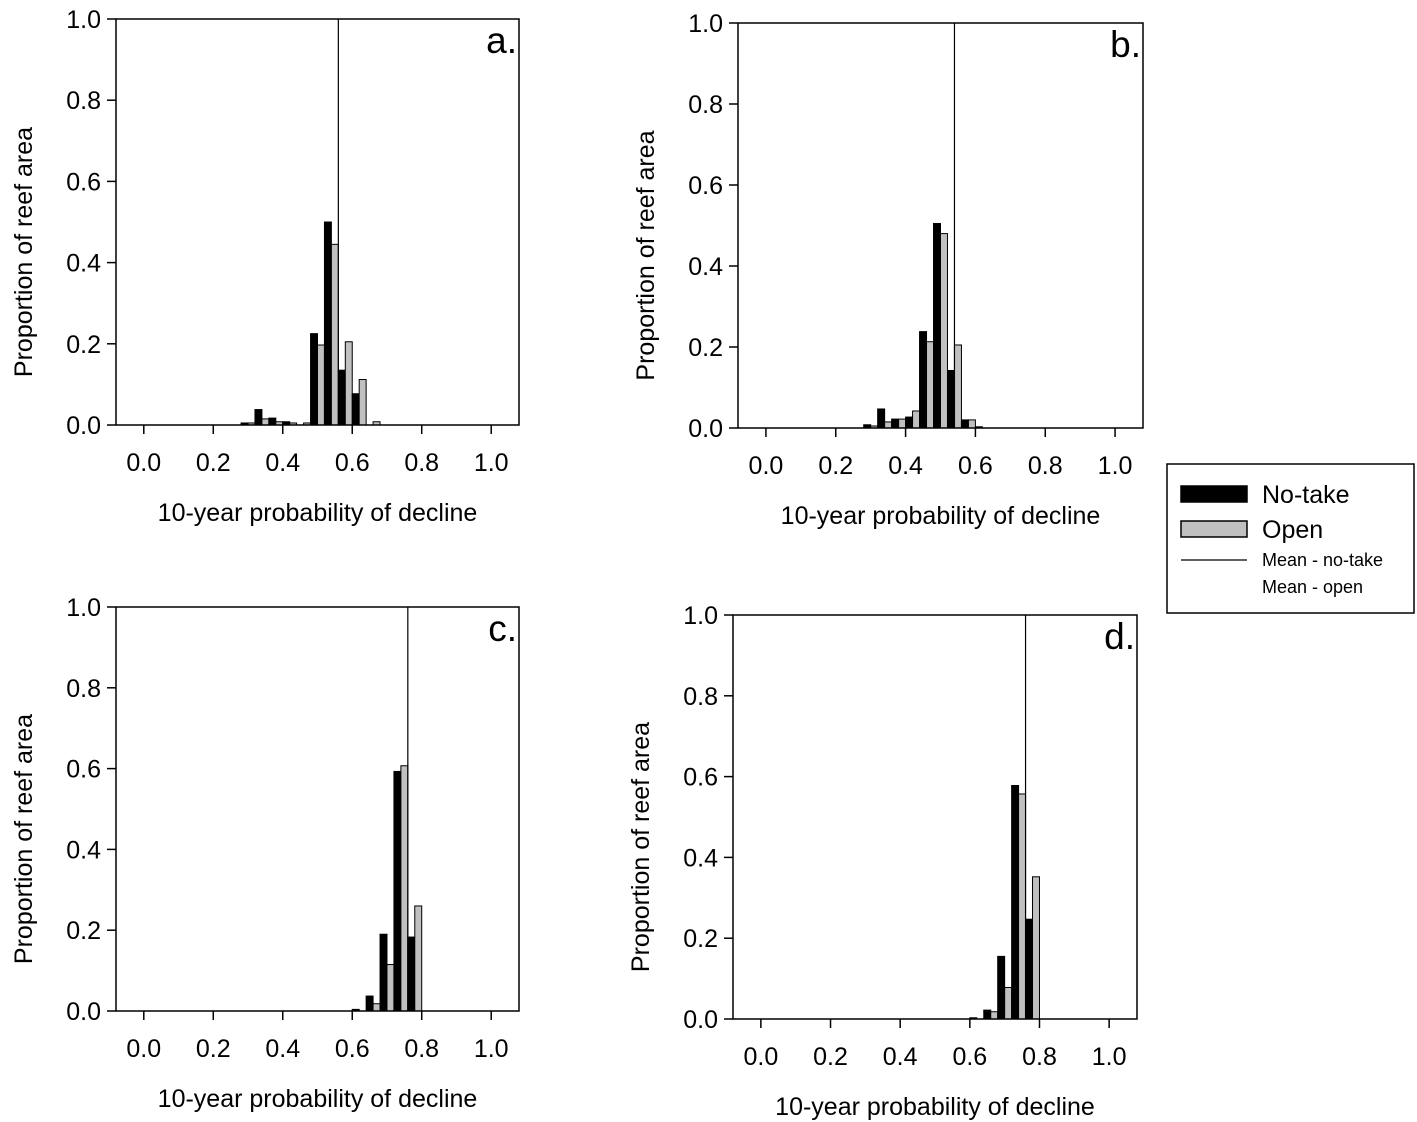  I want to click on panel-letter: d., so click(1119, 636).